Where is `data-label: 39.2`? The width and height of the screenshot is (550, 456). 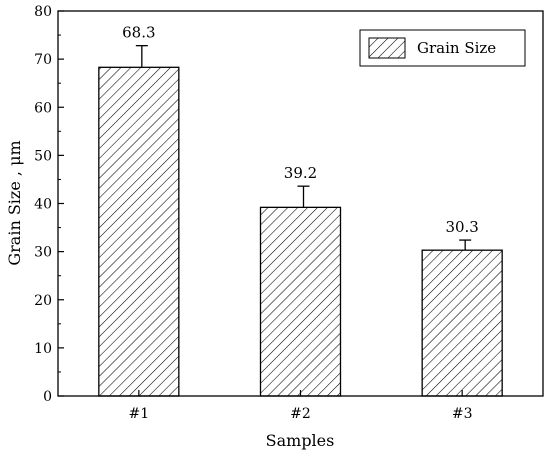 data-label: 39.2 is located at coordinates (300, 173).